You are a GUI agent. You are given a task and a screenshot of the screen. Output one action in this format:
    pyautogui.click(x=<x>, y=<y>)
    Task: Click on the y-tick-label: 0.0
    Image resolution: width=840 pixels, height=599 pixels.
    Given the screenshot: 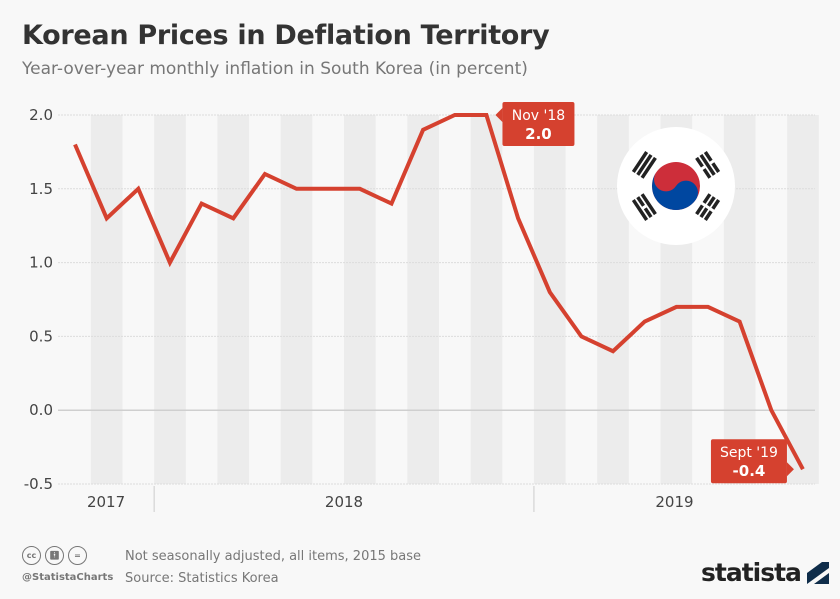 What is the action you would take?
    pyautogui.click(x=41, y=410)
    